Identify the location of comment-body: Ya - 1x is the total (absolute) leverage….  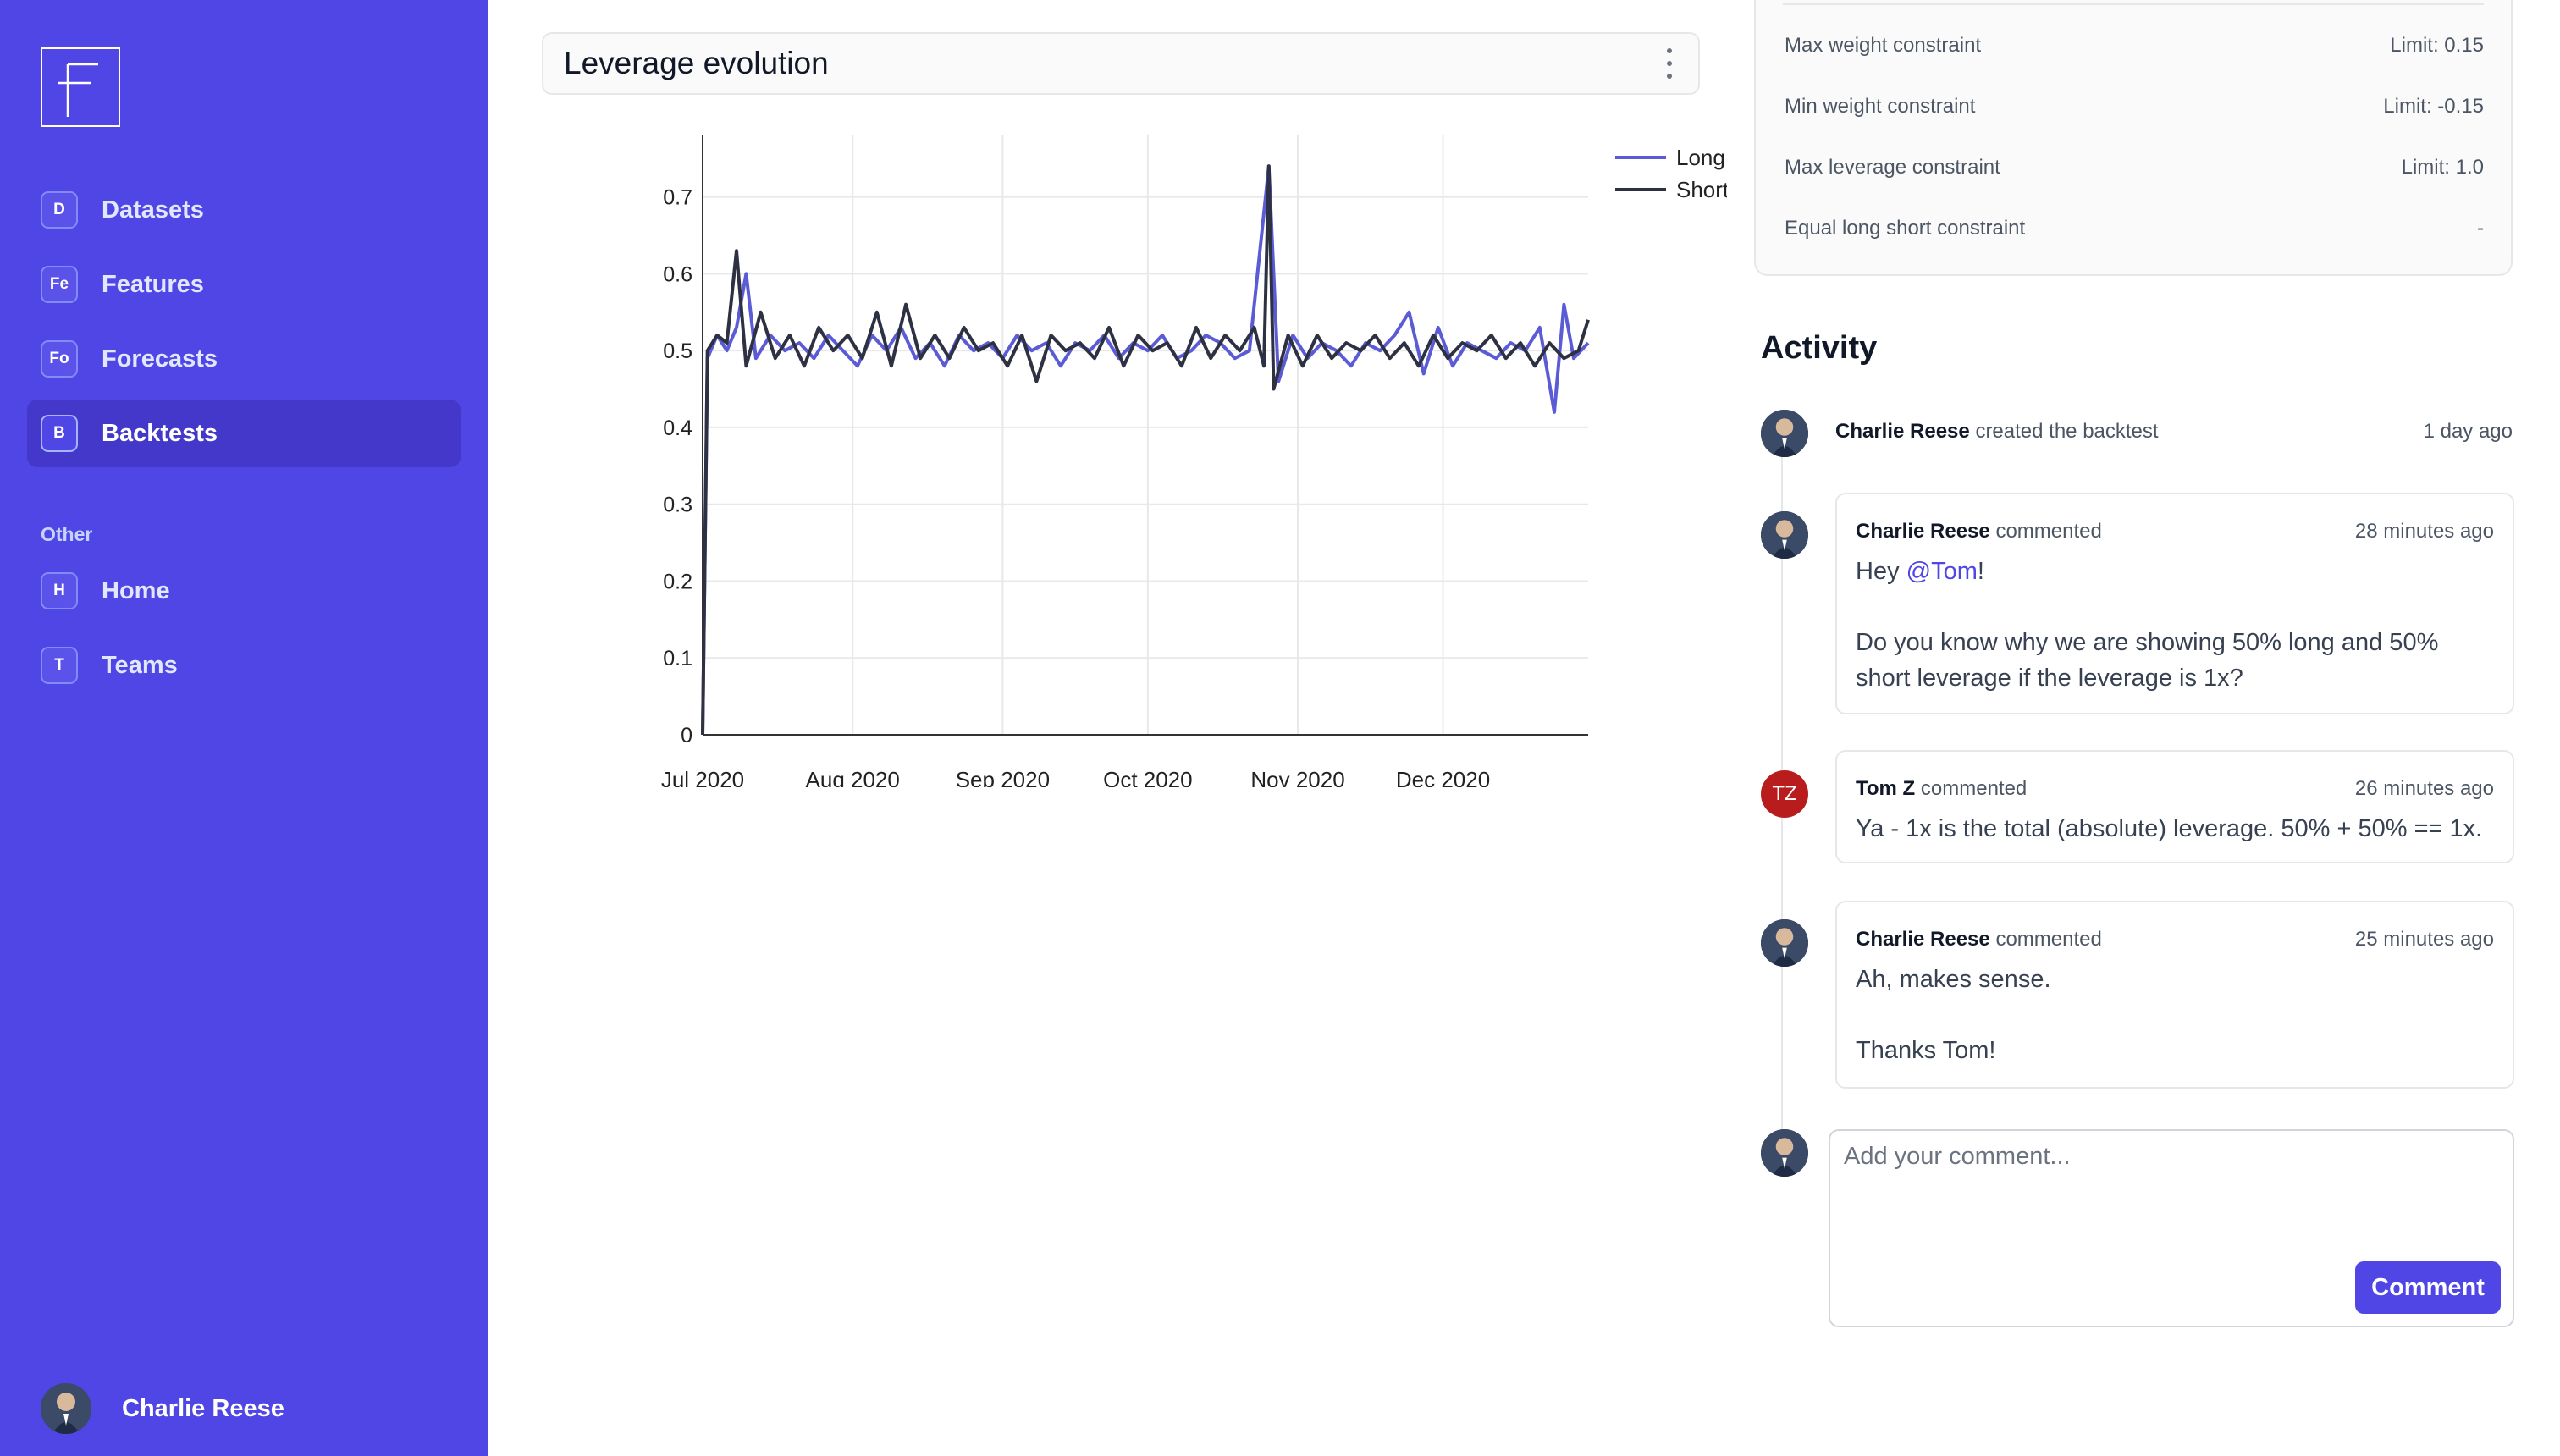
(2169, 829).